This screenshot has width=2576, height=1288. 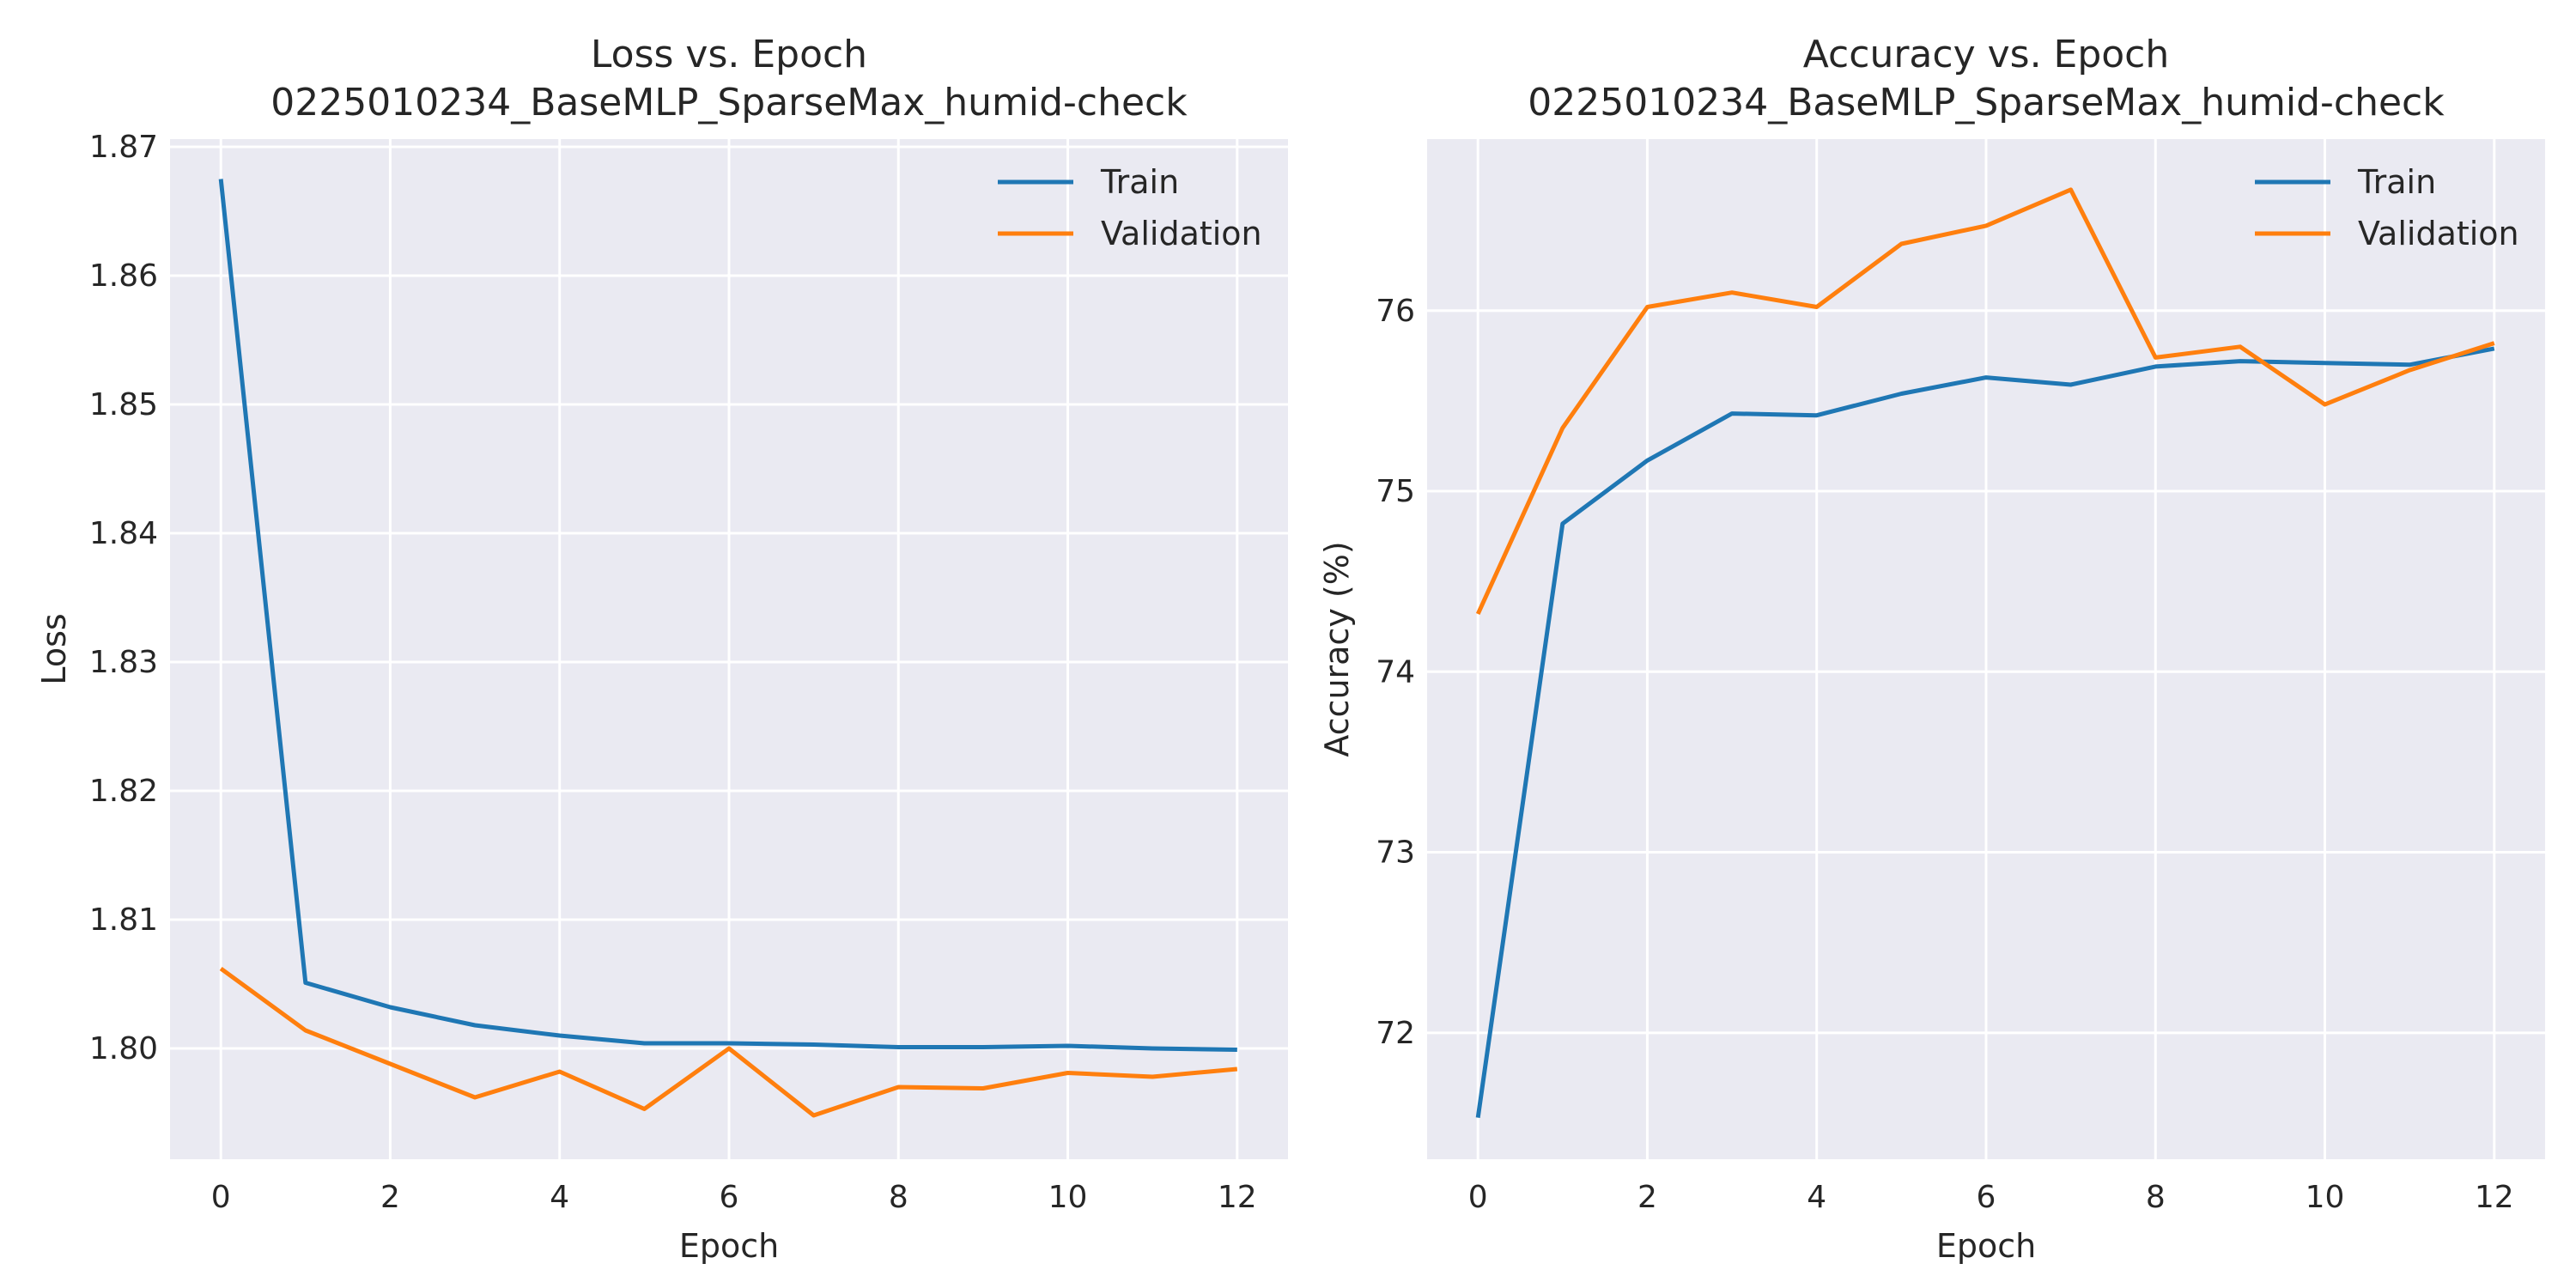 I want to click on loss-y-tick-label: 1.87, so click(x=123, y=148).